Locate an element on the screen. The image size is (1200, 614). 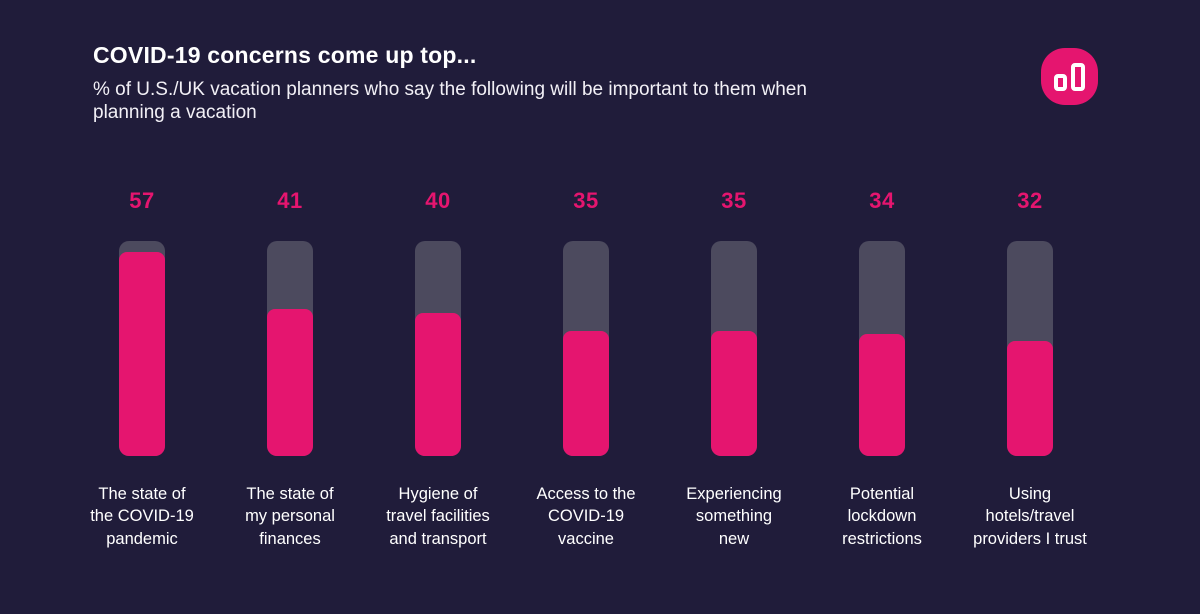
bar-column: 57 The state of the COVID-19 pandemic is located at coordinates (142, 369).